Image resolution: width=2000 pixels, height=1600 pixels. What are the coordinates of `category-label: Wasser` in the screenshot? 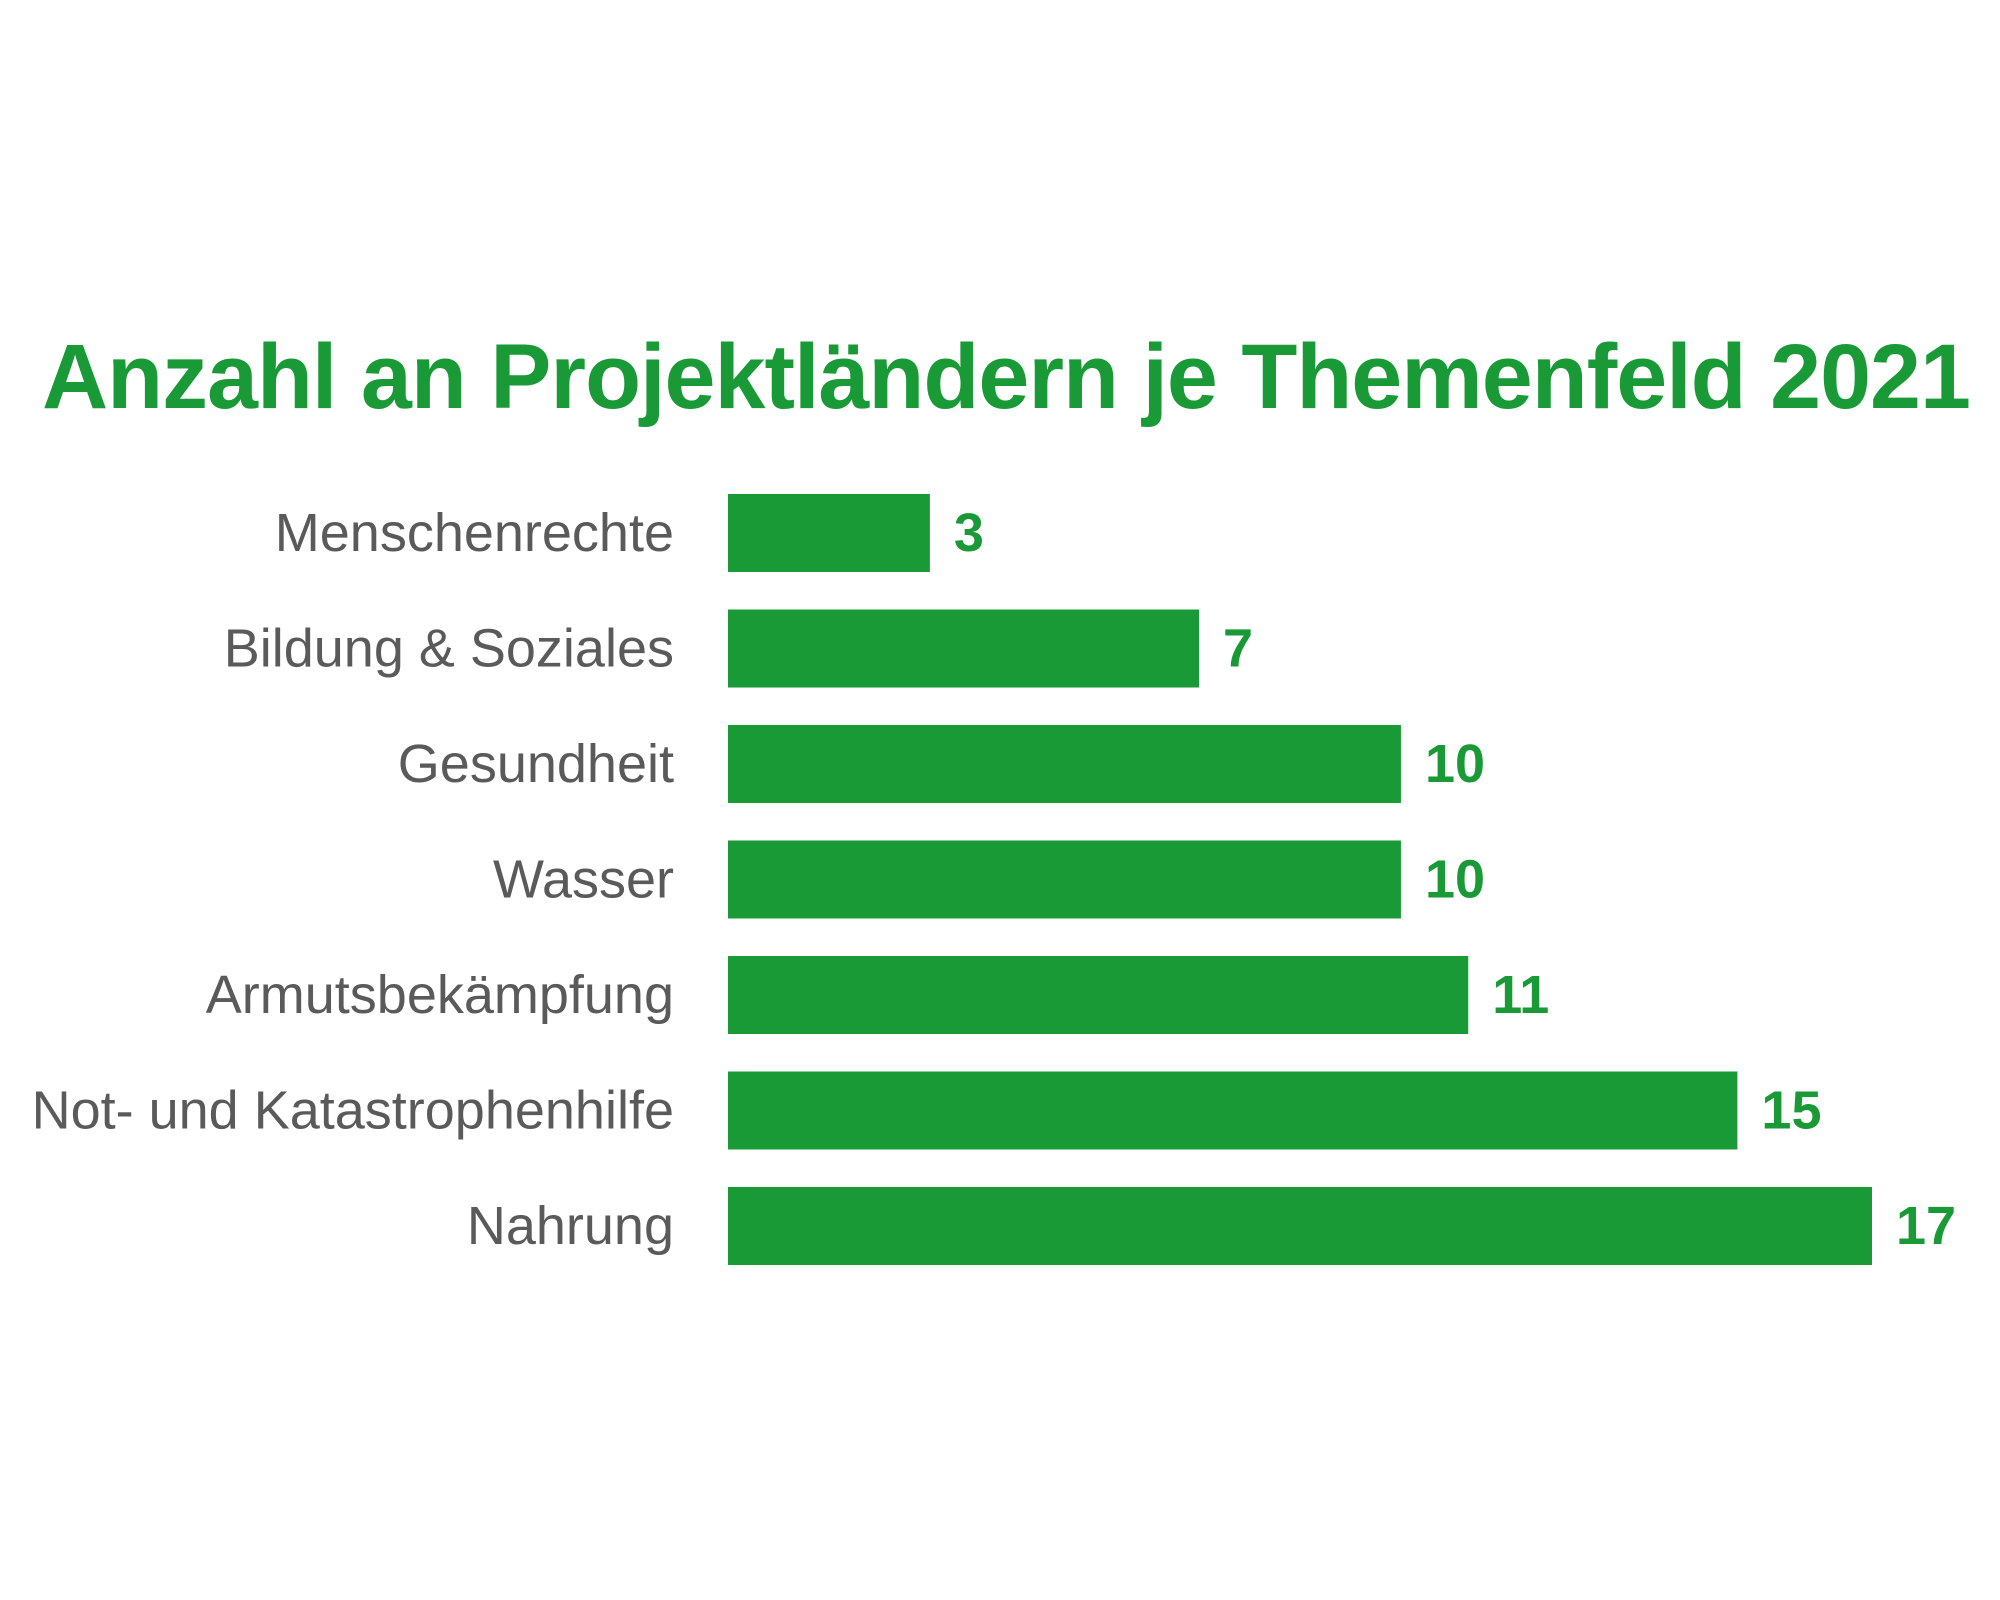 It's located at (583, 880).